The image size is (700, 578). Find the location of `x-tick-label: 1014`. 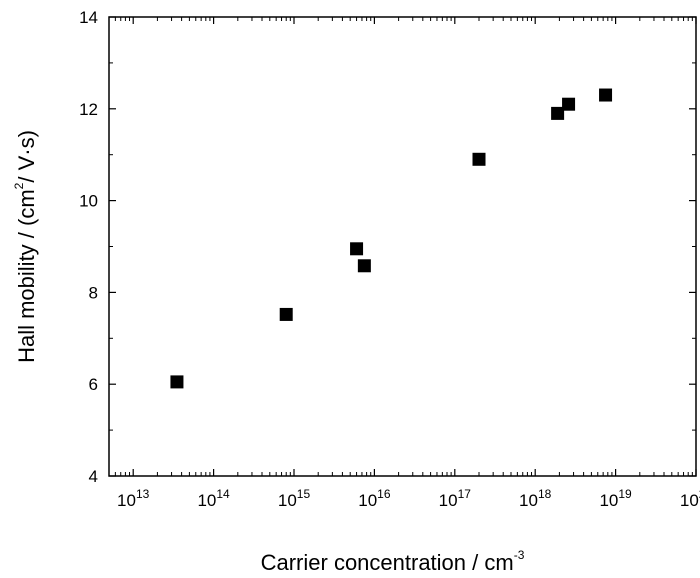

x-tick-label: 1014 is located at coordinates (213, 498).